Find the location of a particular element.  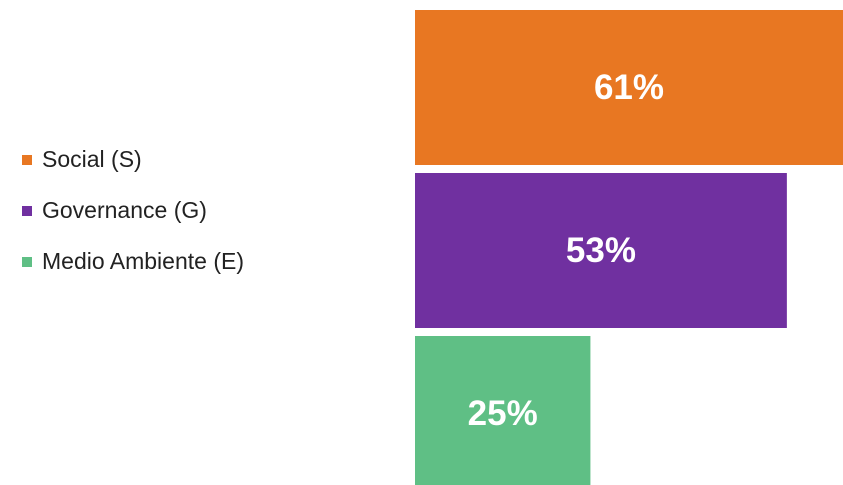

value-label: 61% is located at coordinates (629, 87).